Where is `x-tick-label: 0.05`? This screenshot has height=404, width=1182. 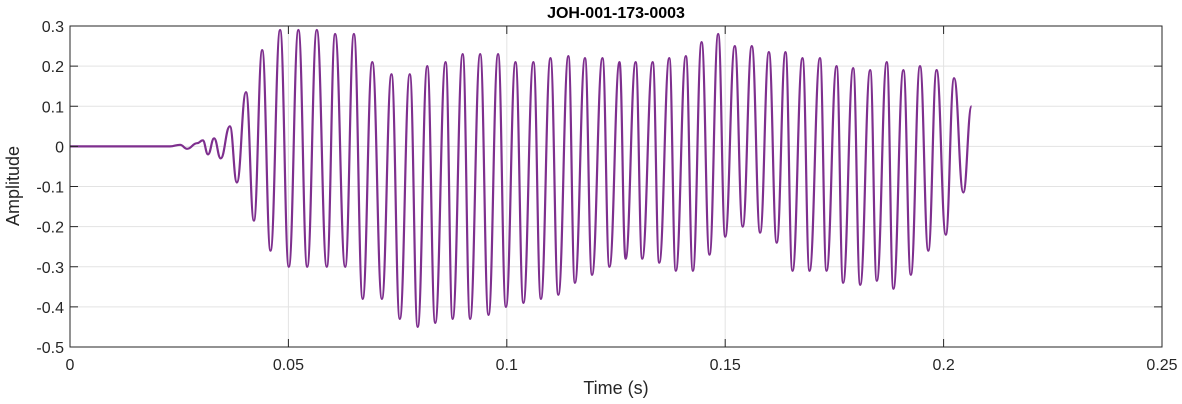
x-tick-label: 0.05 is located at coordinates (288, 365).